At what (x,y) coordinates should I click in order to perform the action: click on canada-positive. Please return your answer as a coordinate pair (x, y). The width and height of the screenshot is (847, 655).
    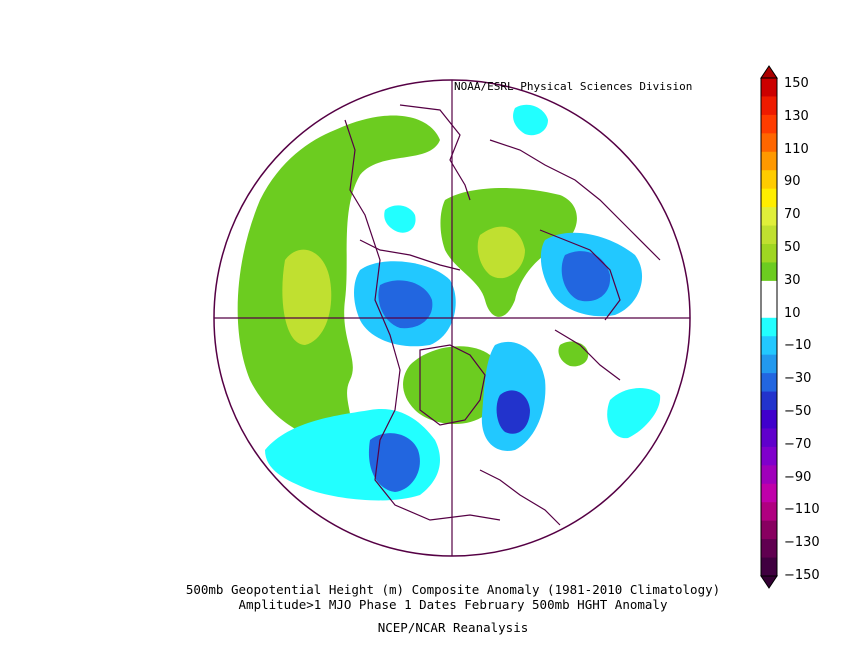
    Looking at the image, I should click on (451, 385).